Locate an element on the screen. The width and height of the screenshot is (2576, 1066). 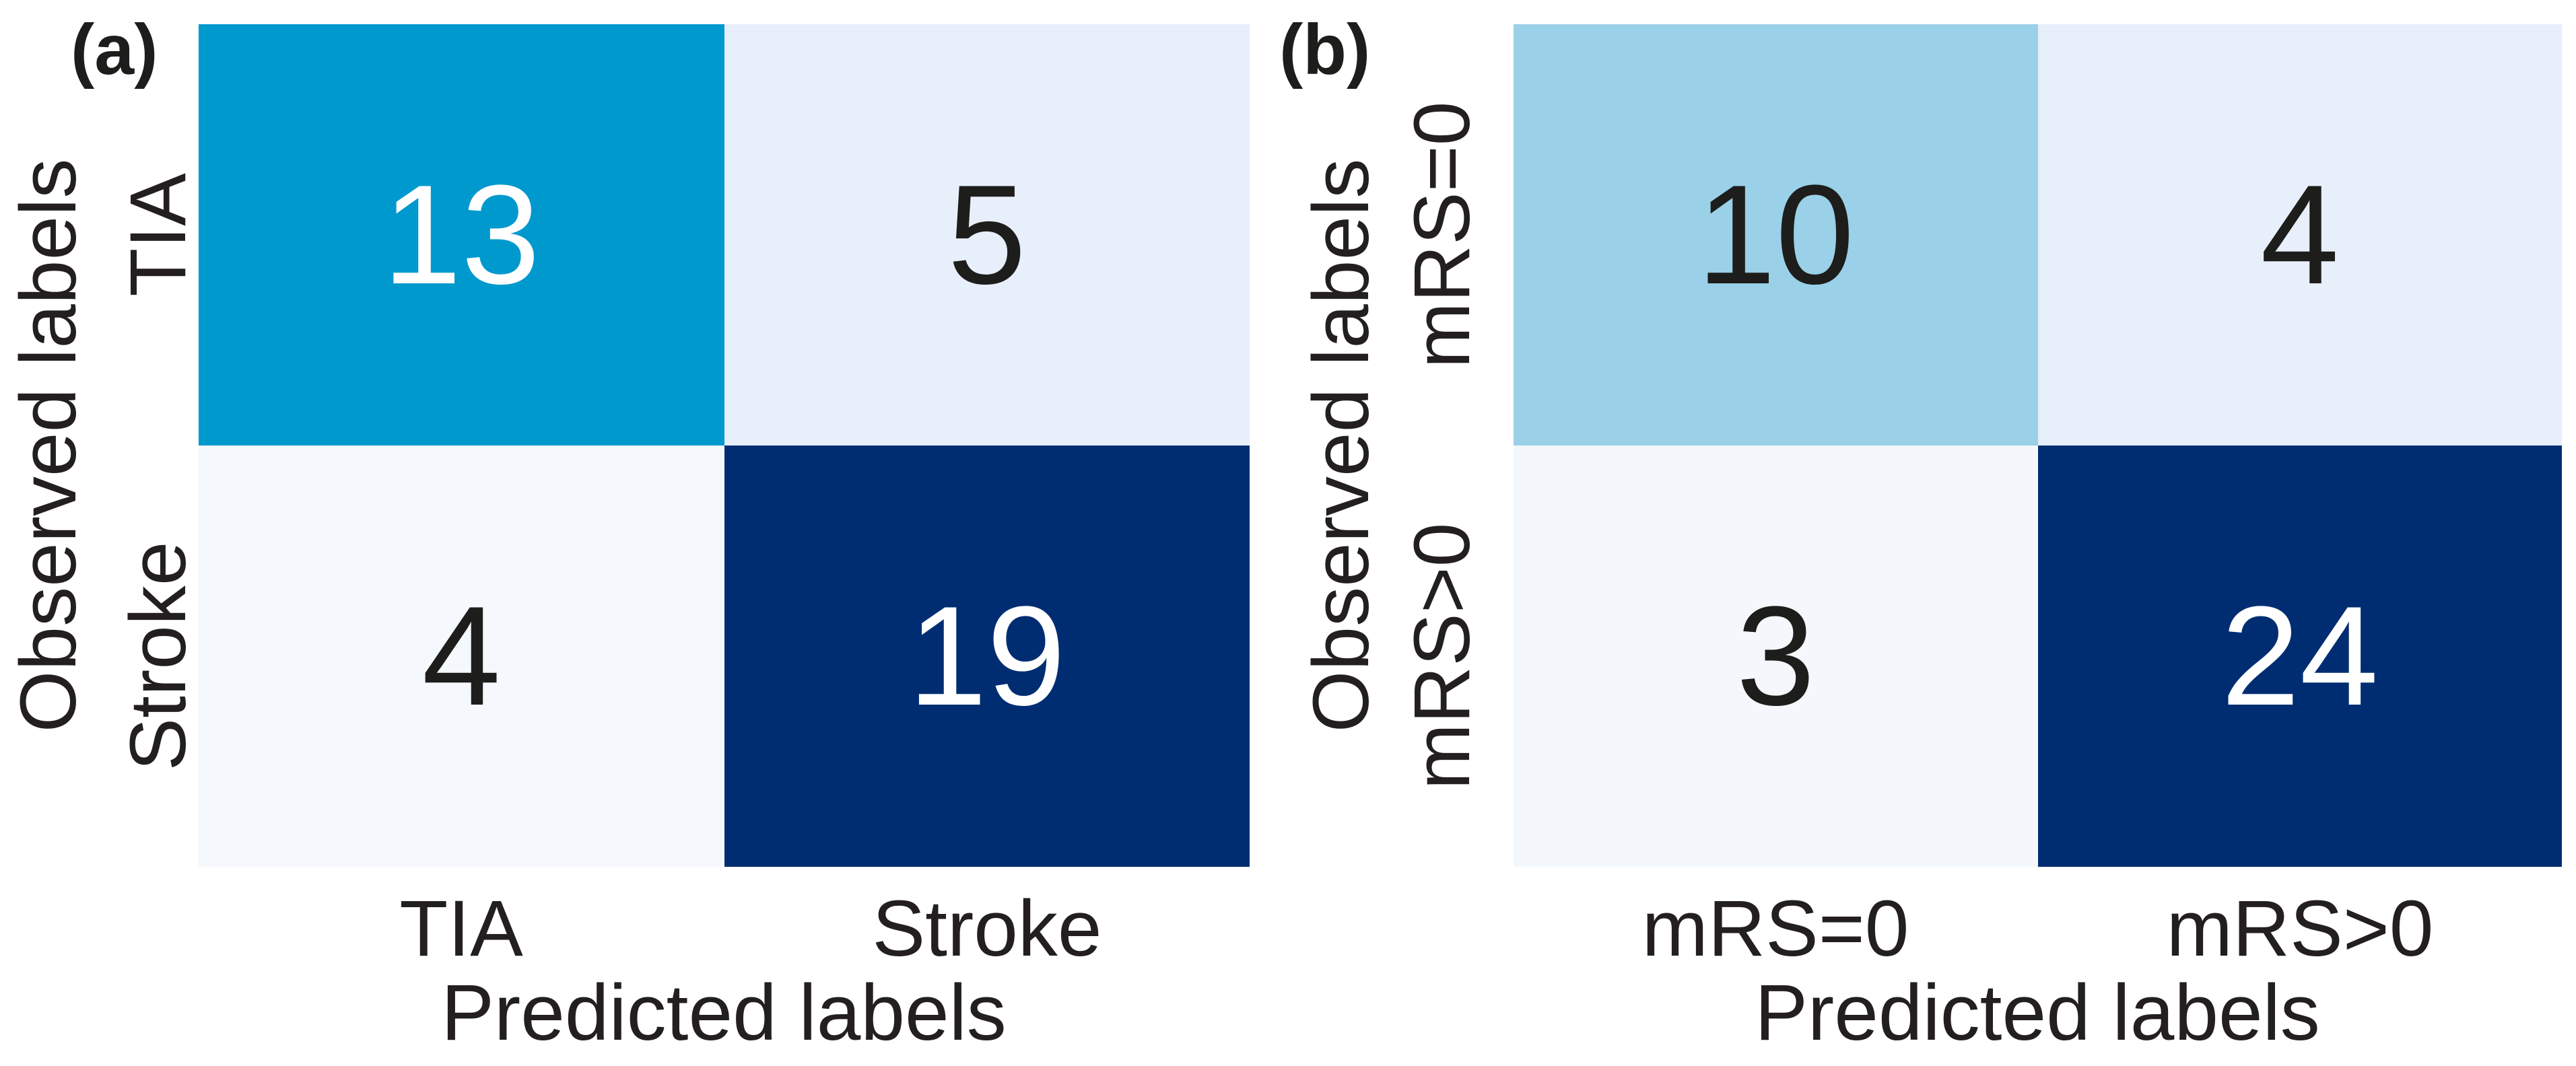
matrix-b-cell-r0c0: 10 is located at coordinates (1776, 235).